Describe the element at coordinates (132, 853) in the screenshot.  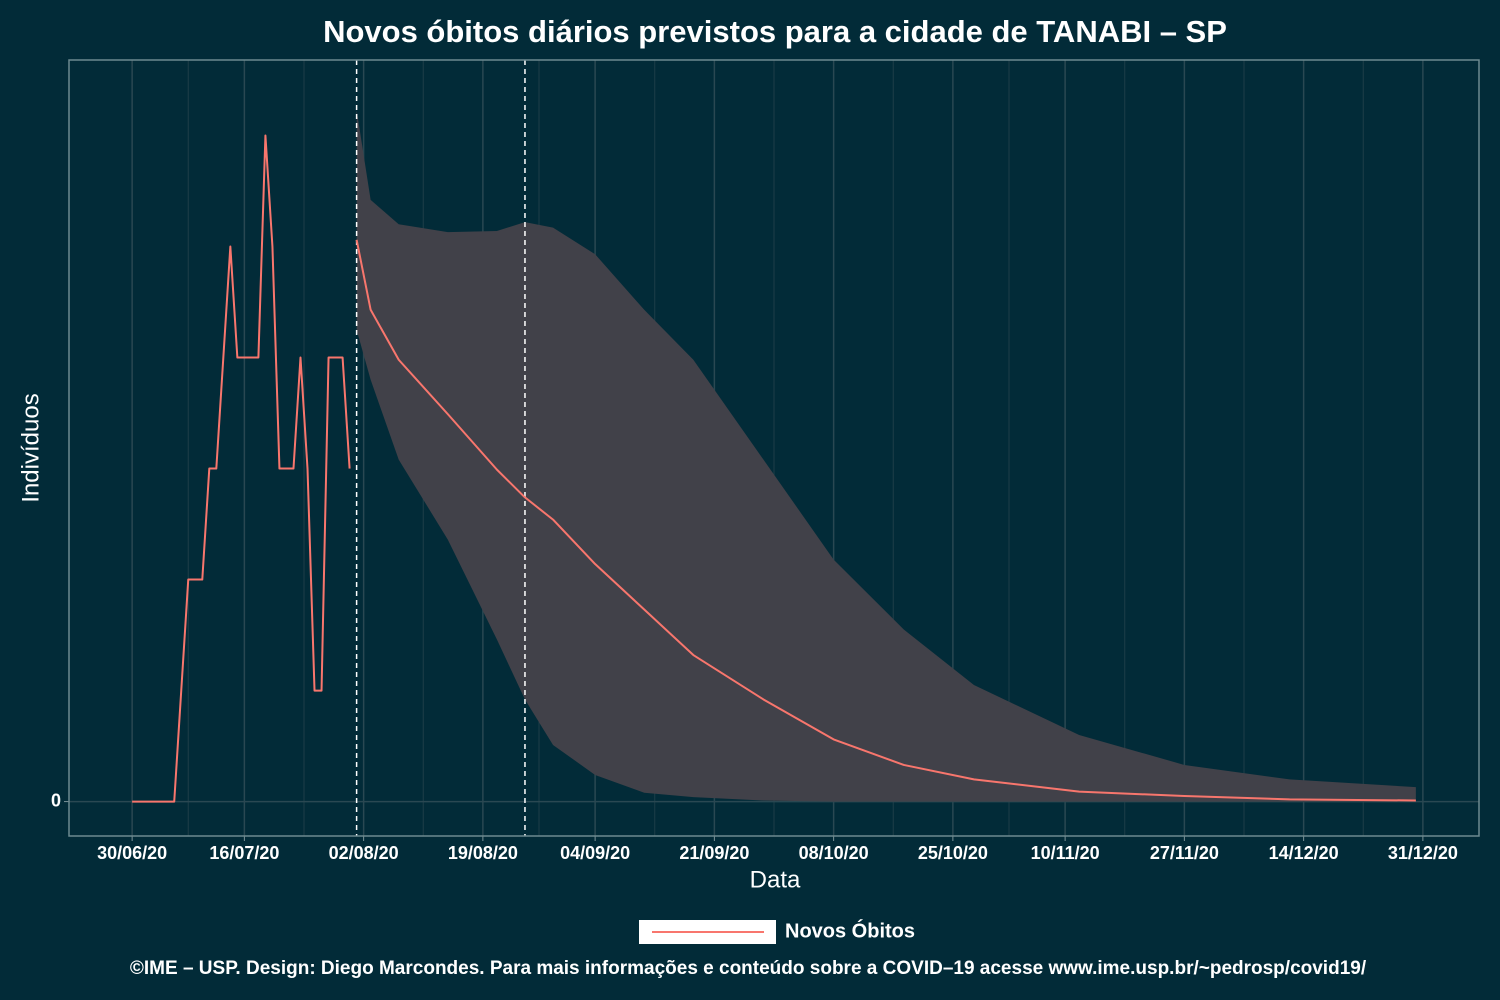
I see `x-tick-label: 30/06/20` at that location.